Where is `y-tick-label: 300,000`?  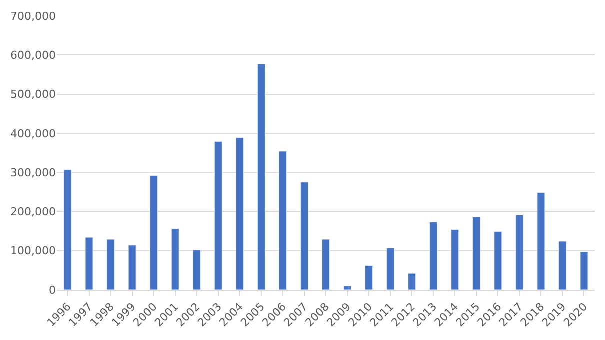
y-tick-label: 300,000 is located at coordinates (33, 173).